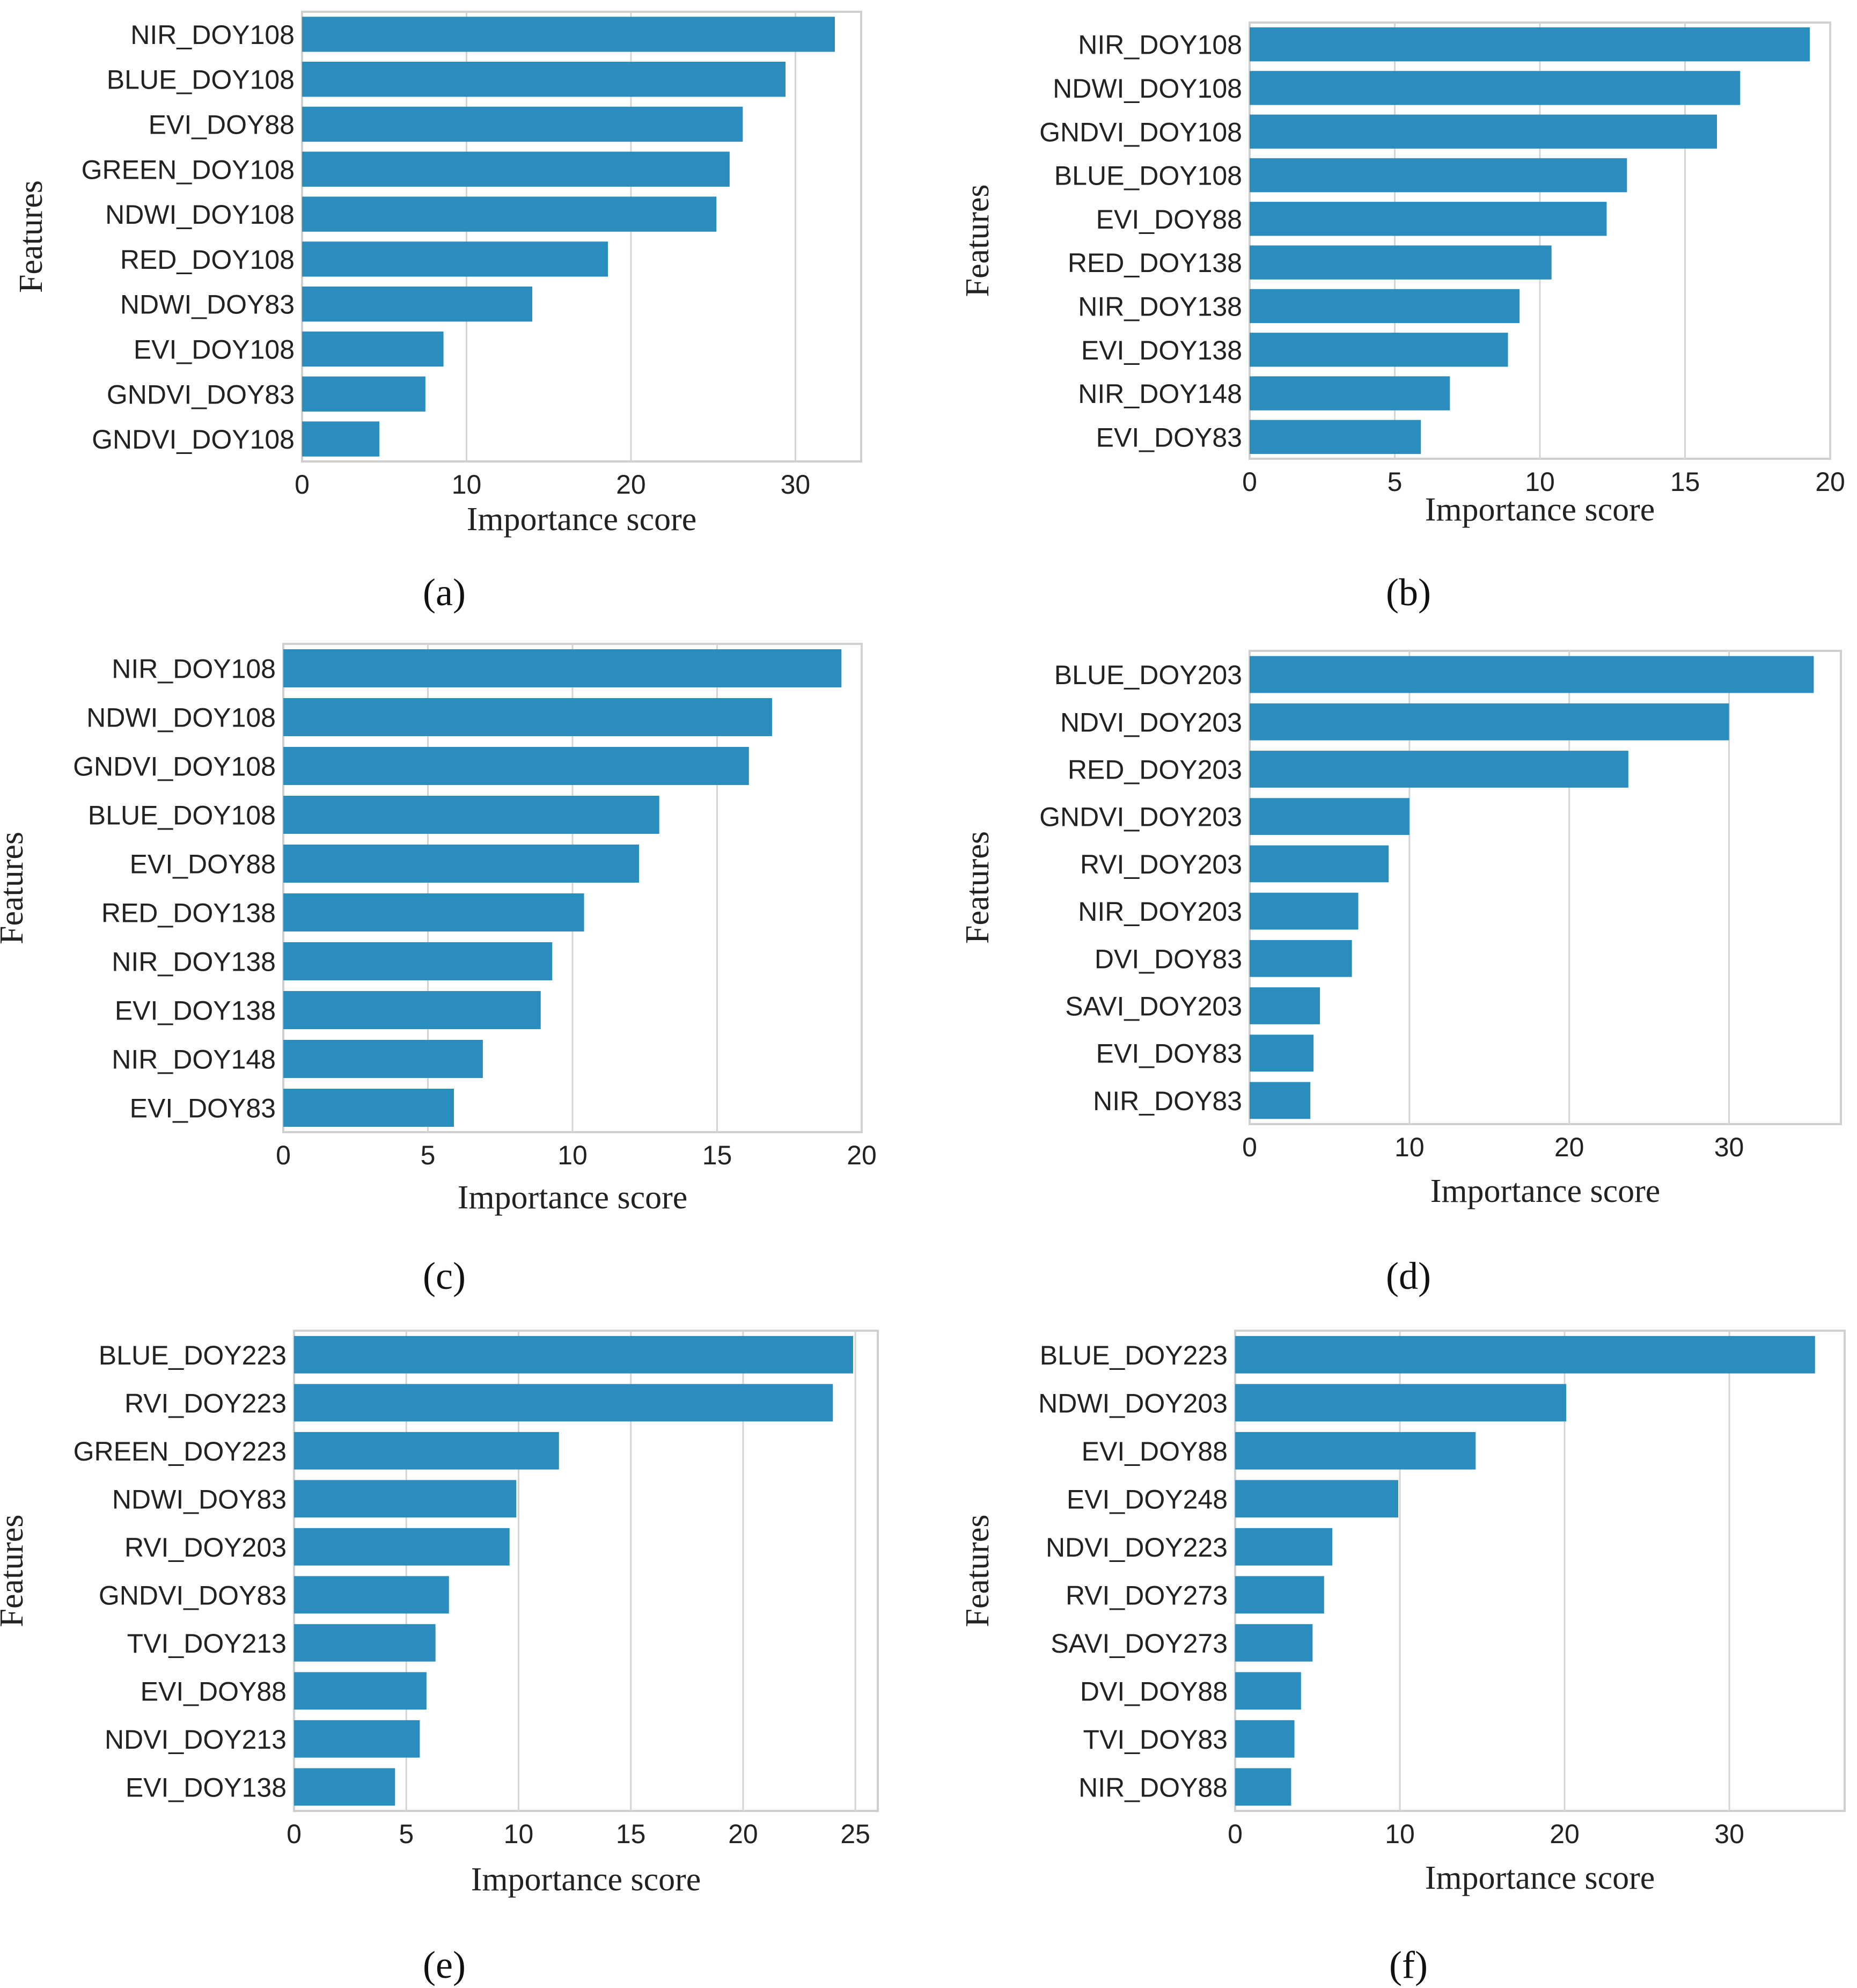  What do you see at coordinates (1147, 1499) in the screenshot?
I see `y-tick-label: EVI_DOY248` at bounding box center [1147, 1499].